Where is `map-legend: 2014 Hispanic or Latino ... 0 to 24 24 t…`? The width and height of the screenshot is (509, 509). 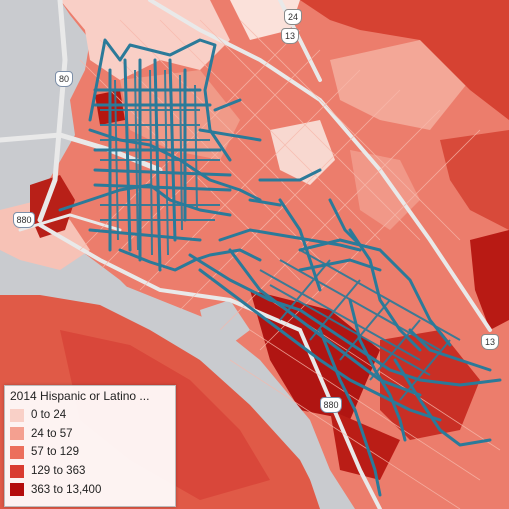
map-legend: 2014 Hispanic or Latino ... 0 to 24 24 t… is located at coordinates (90, 446).